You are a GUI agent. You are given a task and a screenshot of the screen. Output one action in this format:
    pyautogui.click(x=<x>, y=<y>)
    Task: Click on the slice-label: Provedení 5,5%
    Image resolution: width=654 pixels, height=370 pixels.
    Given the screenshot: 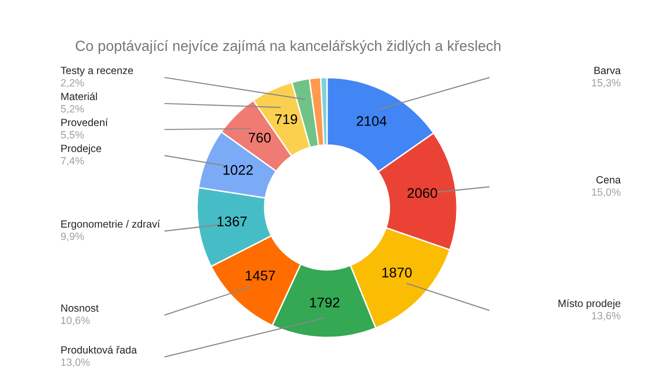 What is the action you would take?
    pyautogui.click(x=84, y=129)
    